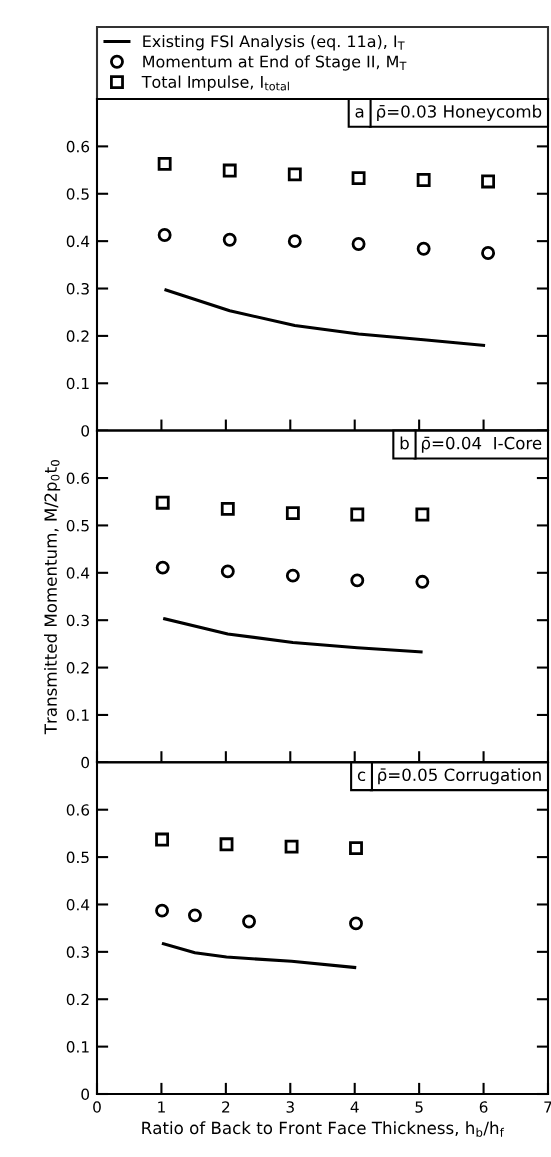 The image size is (551, 1157). What do you see at coordinates (459, 112) in the screenshot?
I see `annotation: ρ̄=0.03 Honeycomb` at bounding box center [459, 112].